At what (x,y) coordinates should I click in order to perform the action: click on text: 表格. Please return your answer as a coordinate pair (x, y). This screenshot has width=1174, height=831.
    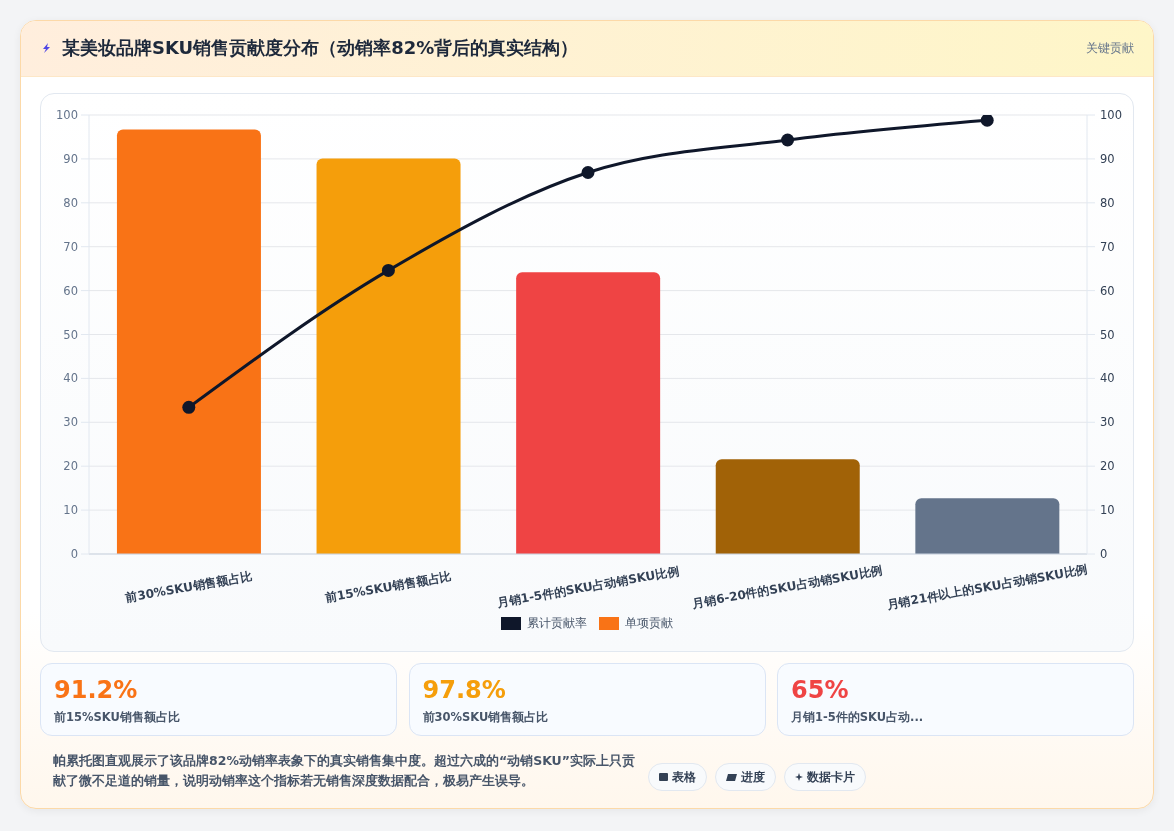
    Looking at the image, I should click on (684, 776).